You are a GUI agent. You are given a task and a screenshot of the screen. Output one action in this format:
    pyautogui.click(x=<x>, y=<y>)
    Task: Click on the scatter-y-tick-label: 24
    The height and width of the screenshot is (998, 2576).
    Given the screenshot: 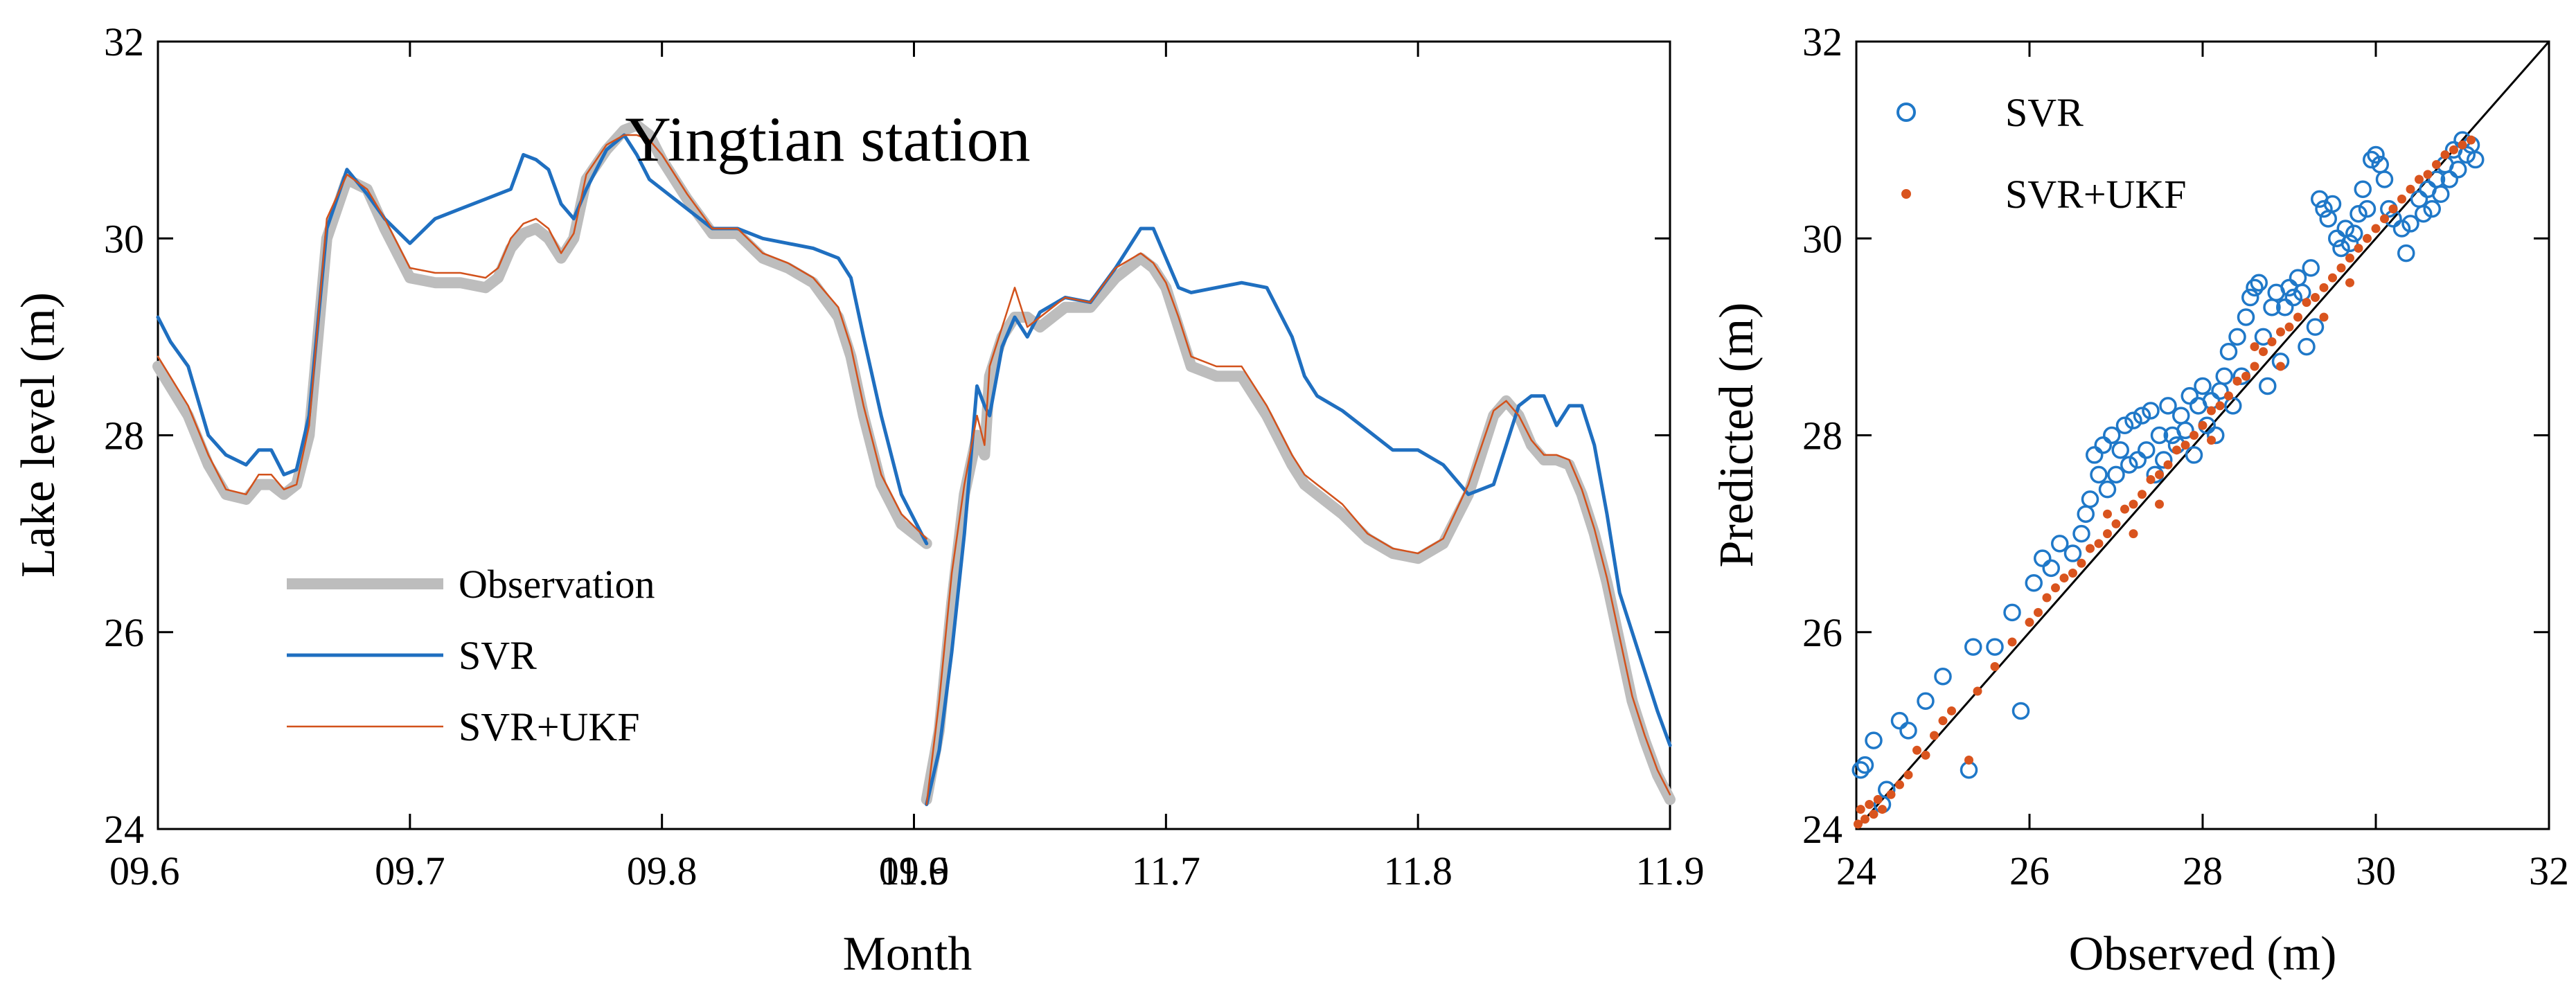 What is the action you would take?
    pyautogui.click(x=1822, y=829)
    